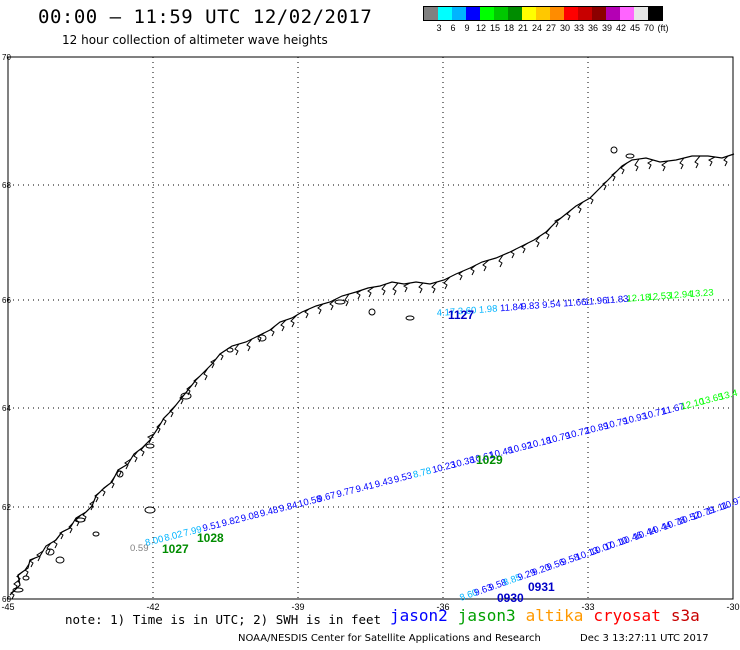  What do you see at coordinates (486, 615) in the screenshot?
I see `satellite-name-jason3: jason3` at bounding box center [486, 615].